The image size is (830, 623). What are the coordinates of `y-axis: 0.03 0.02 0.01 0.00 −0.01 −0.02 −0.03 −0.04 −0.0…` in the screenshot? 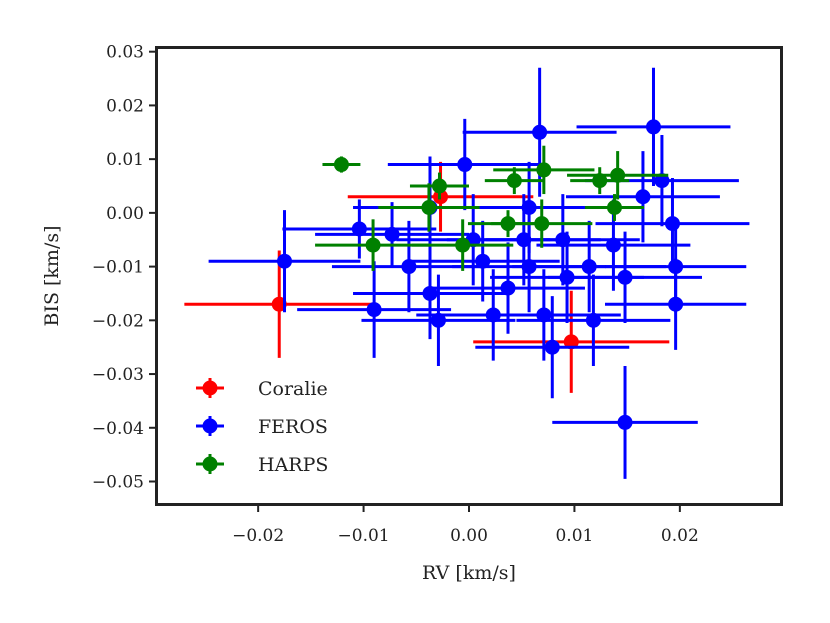 It's located at (124, 268).